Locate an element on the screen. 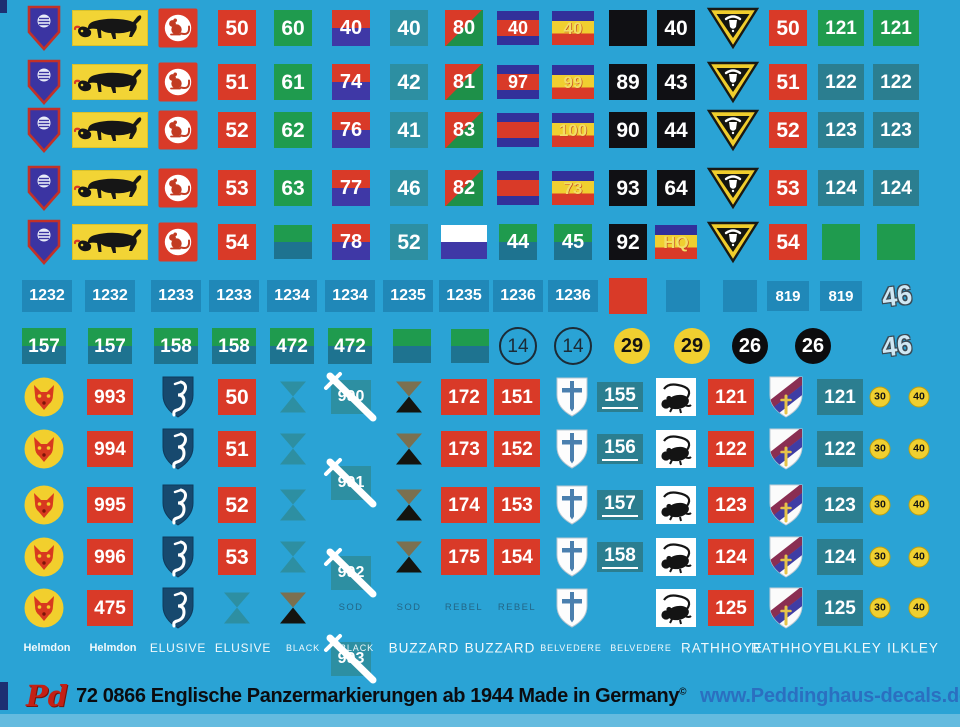 The height and width of the screenshot is (727, 960). tank-name-label: Helmdon is located at coordinates (47, 648).